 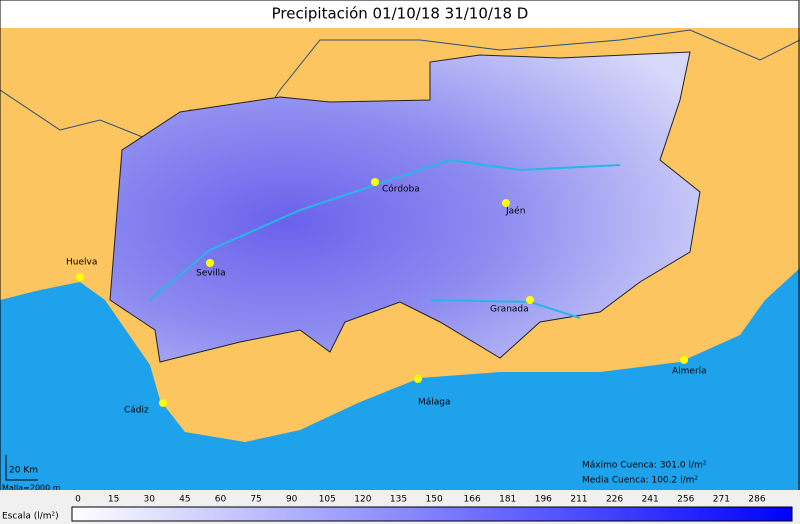 What do you see at coordinates (472, 500) in the screenshot?
I see `legend-tick-label: 166` at bounding box center [472, 500].